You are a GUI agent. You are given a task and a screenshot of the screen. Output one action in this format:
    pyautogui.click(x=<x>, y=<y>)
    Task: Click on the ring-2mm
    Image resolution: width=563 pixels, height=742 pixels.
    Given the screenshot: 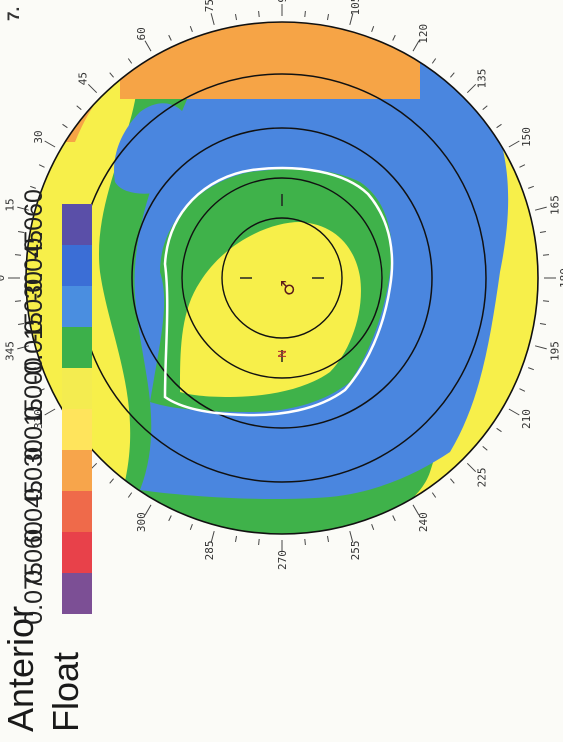 What is the action you would take?
    pyautogui.click(x=282, y=278)
    